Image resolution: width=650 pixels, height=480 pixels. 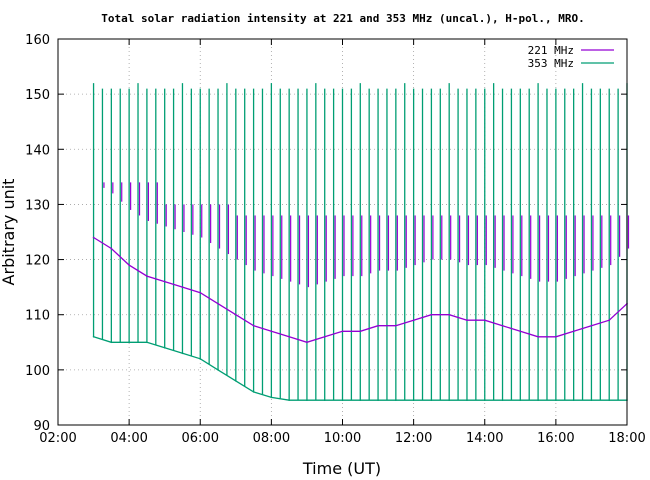 I want to click on legend: 221 MHz 353 MHz, so click(x=571, y=57).